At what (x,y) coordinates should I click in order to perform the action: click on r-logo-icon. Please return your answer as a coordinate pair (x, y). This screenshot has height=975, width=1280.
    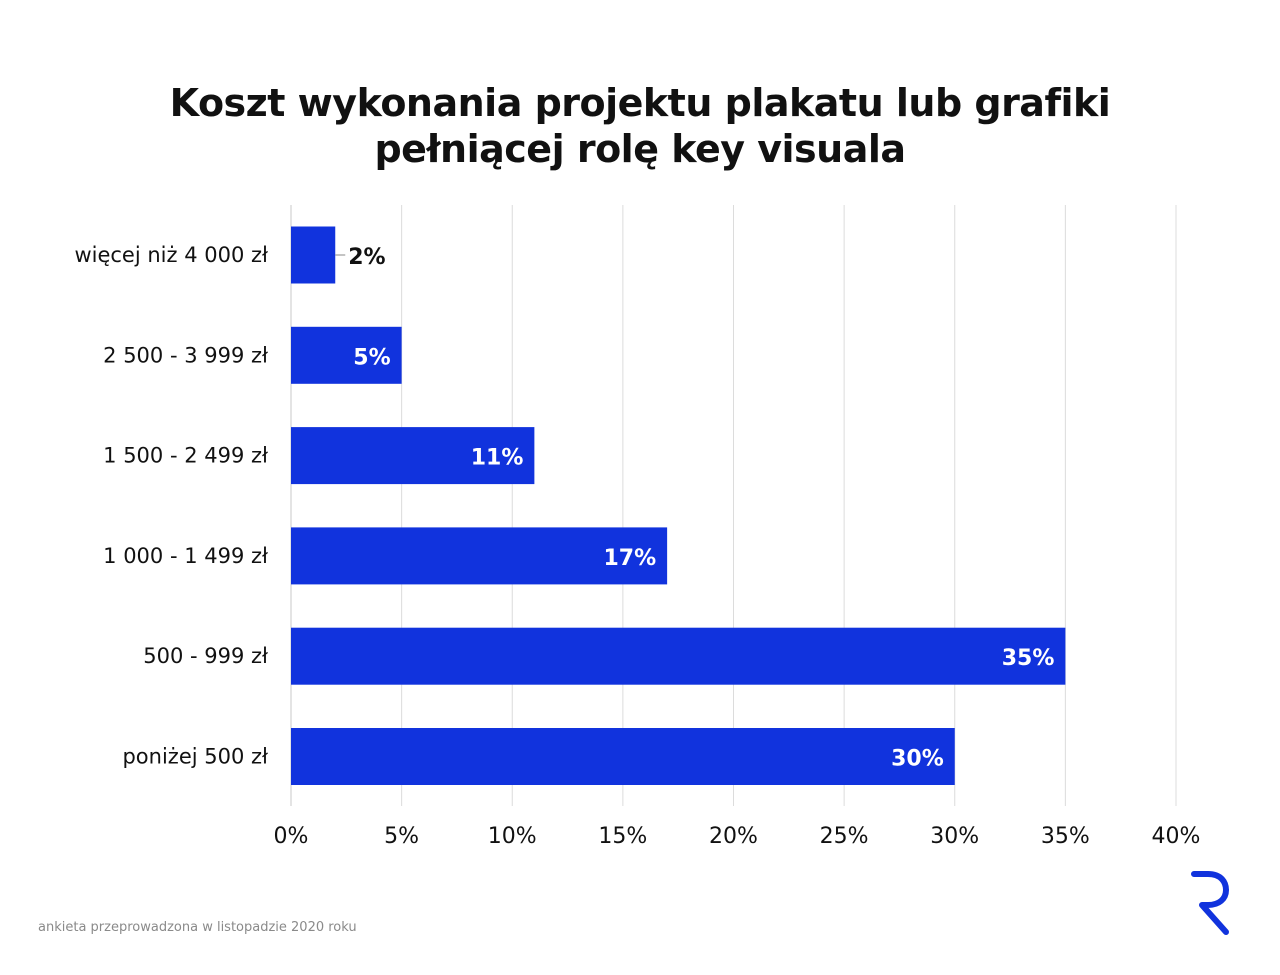
    Looking at the image, I should click on (1210, 903).